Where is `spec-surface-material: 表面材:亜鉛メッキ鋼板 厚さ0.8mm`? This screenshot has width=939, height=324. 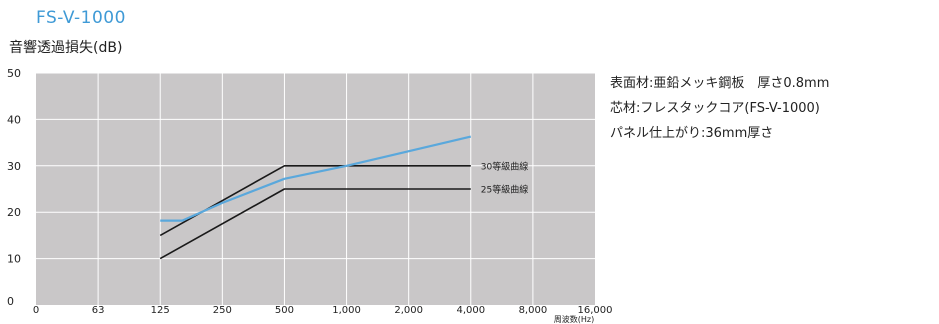 spec-surface-material: 表面材:亜鉛メッキ鋼板 厚さ0.8mm is located at coordinates (720, 83).